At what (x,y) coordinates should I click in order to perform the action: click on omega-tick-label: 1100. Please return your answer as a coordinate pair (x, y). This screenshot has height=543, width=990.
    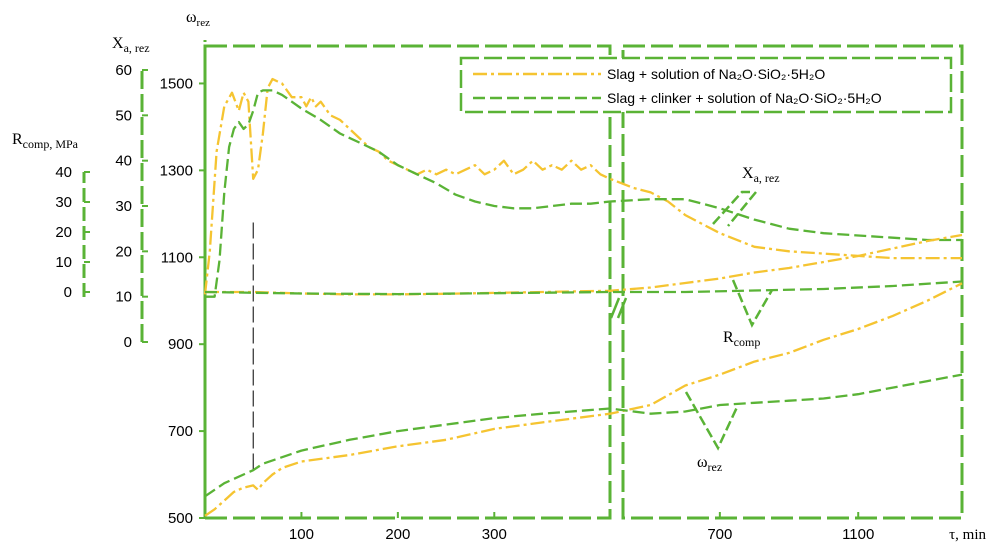
    Looking at the image, I should click on (177, 257).